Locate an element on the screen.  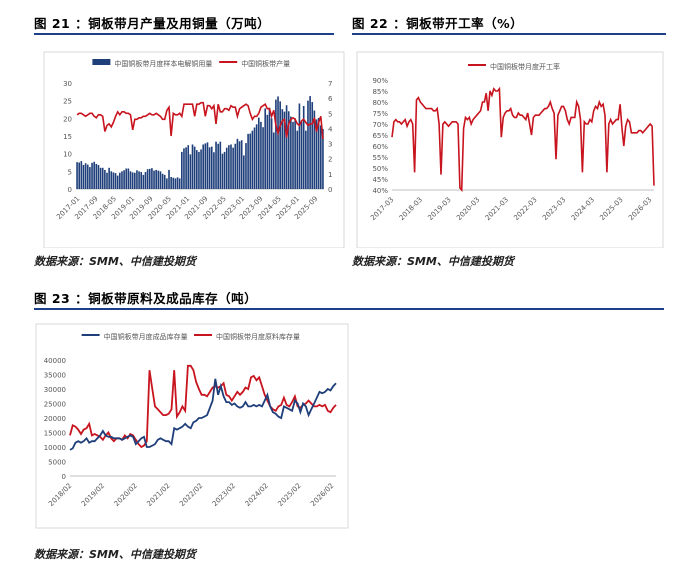
chart-21-y-left-tick: 30 is located at coordinates (67, 84).